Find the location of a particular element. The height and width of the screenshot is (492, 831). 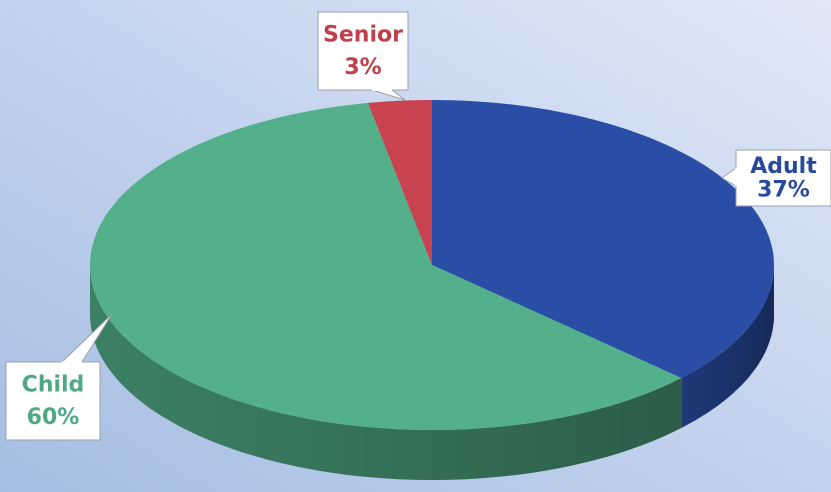

label-value: 37% is located at coordinates (783, 189).